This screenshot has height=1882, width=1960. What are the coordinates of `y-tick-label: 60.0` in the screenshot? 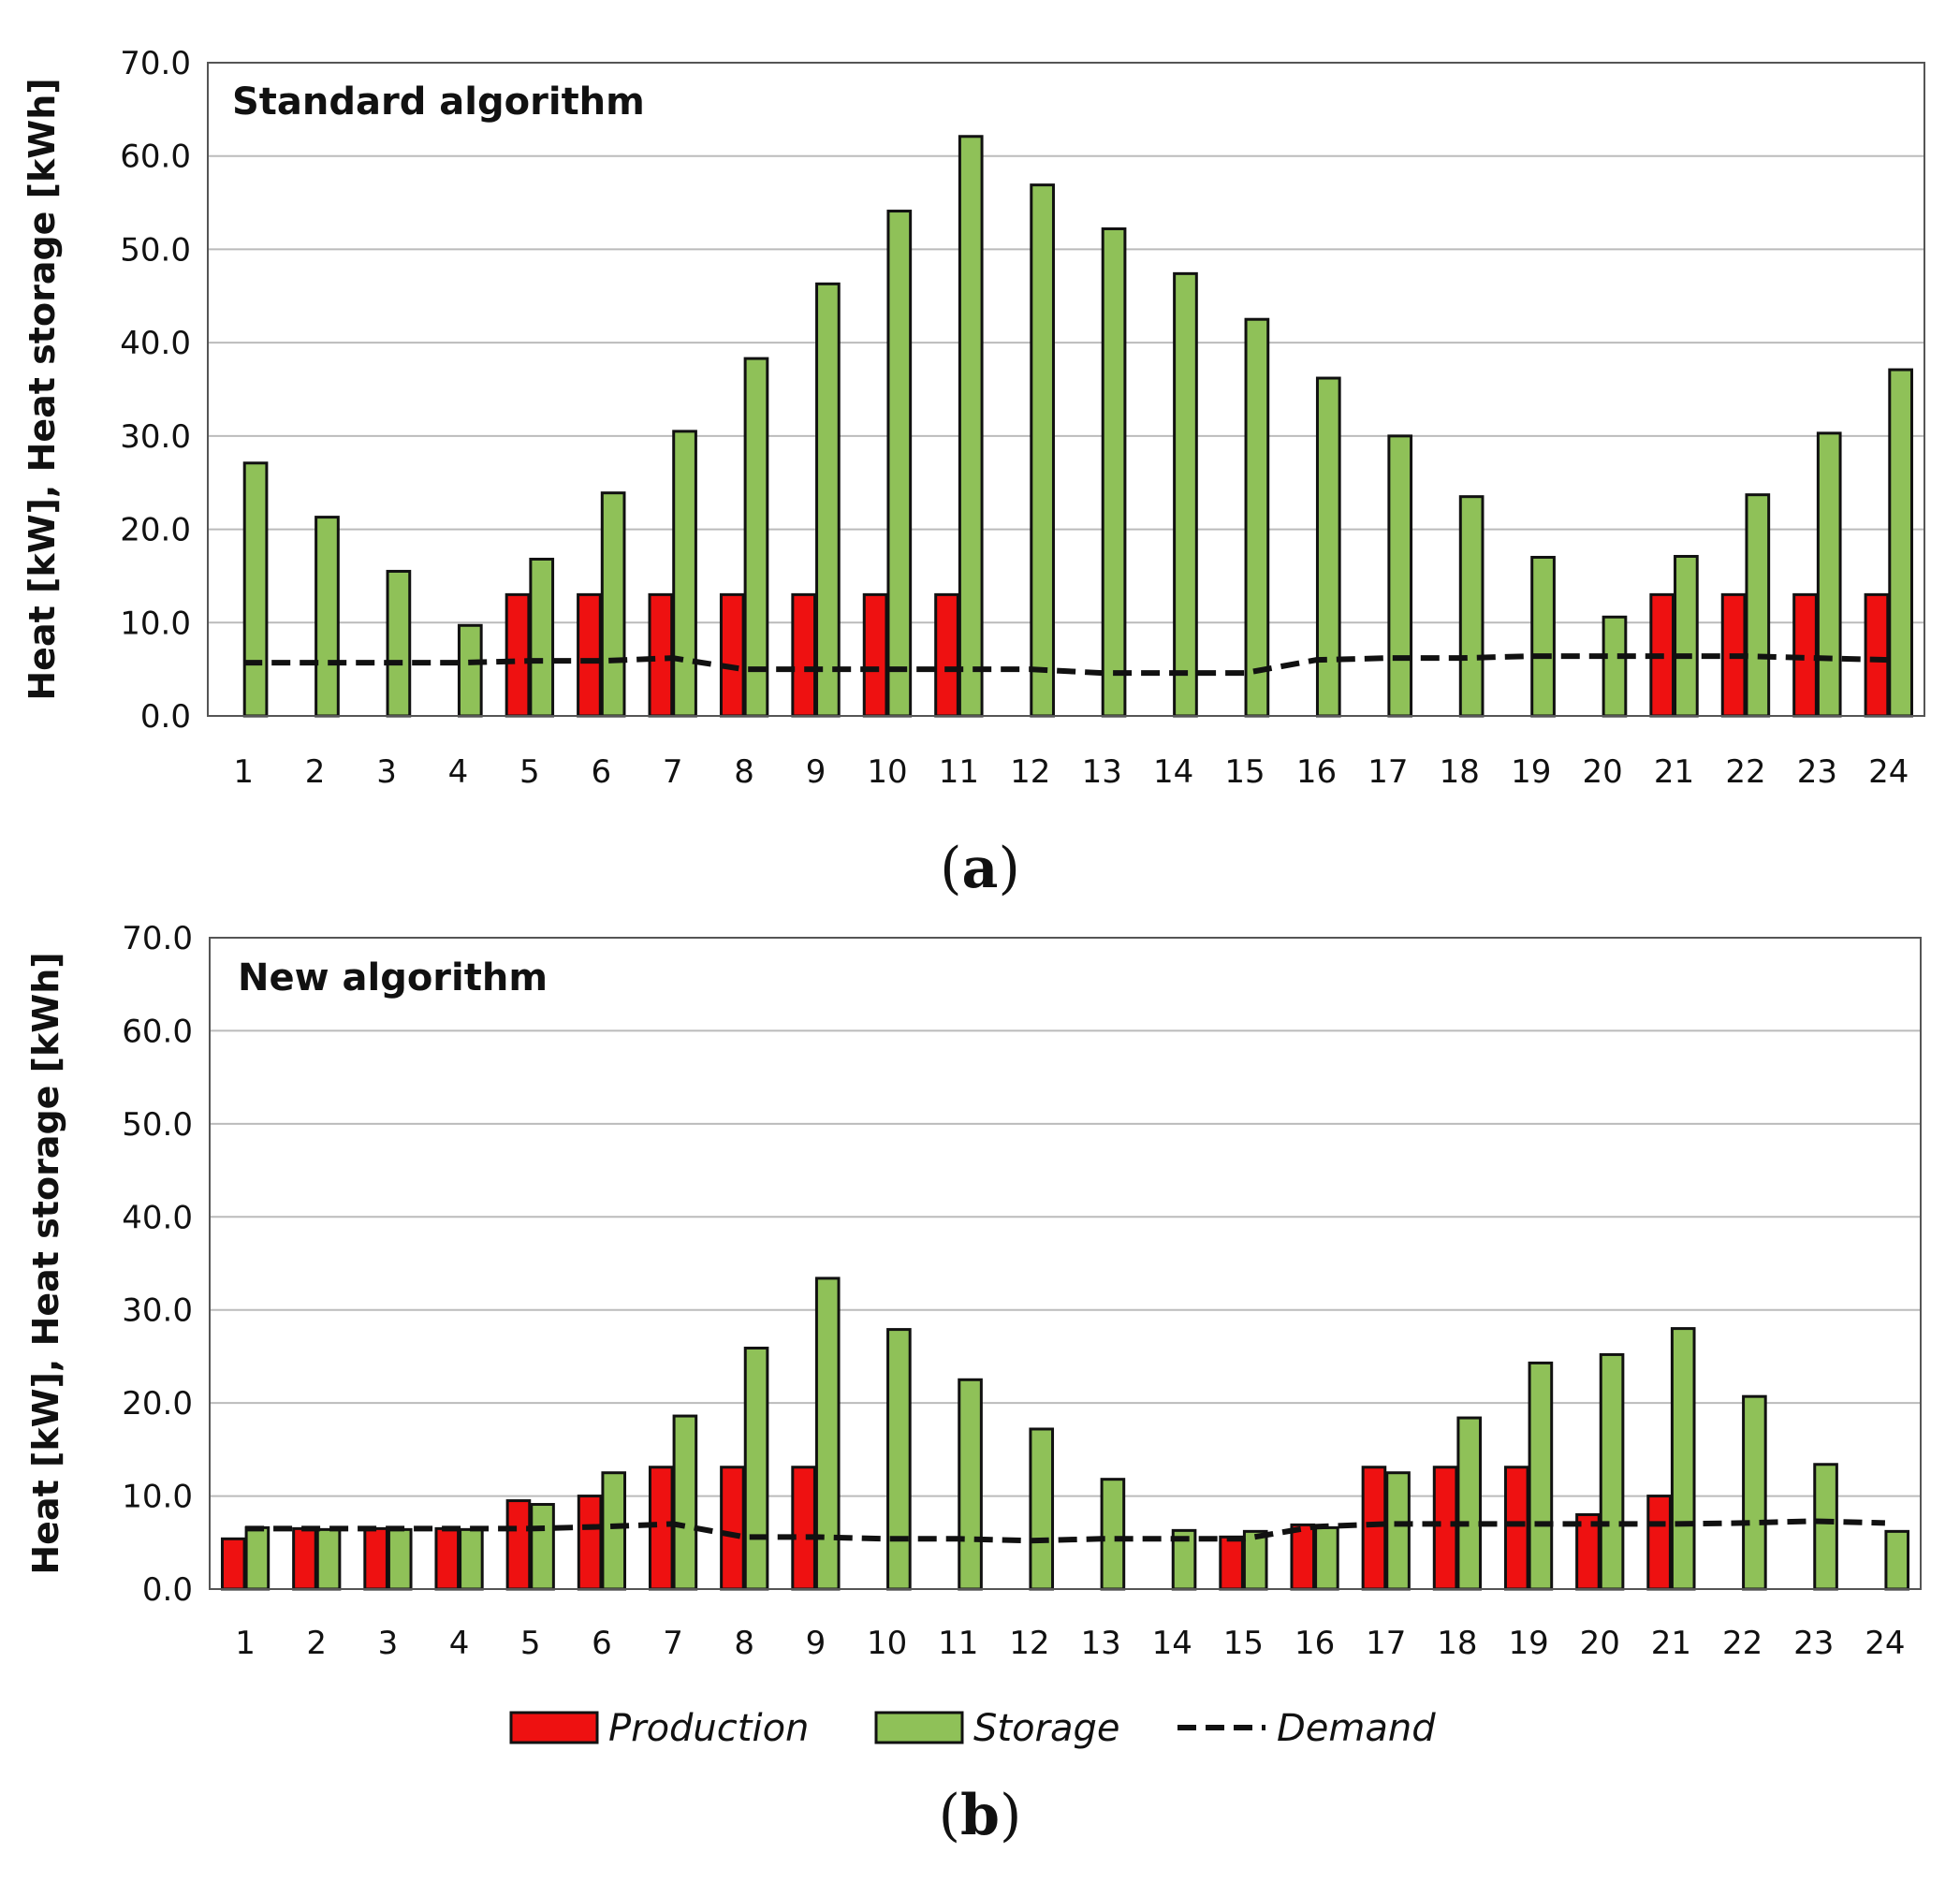 It's located at (155, 158).